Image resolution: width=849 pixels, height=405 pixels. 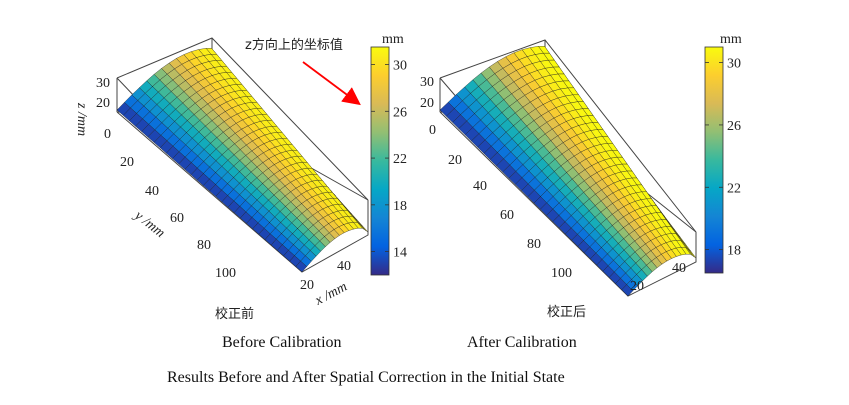 What do you see at coordinates (380, 161) in the screenshot?
I see `left-colorbar` at bounding box center [380, 161].